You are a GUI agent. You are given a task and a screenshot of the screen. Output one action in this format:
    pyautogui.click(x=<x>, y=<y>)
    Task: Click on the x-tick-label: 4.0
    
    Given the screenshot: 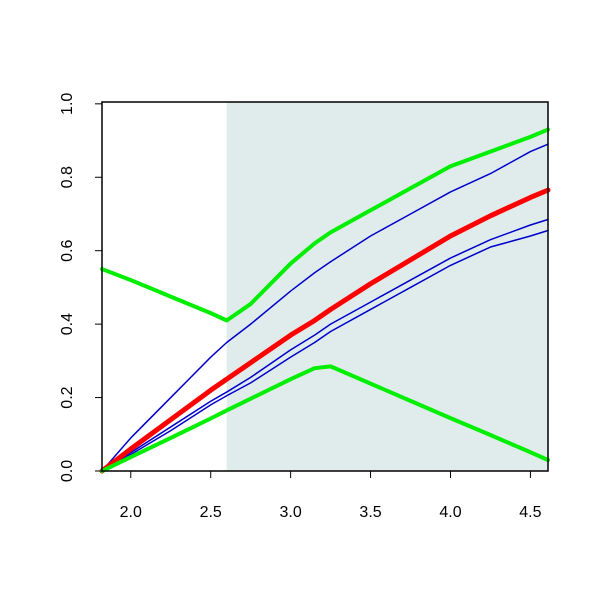 What is the action you would take?
    pyautogui.click(x=450, y=512)
    